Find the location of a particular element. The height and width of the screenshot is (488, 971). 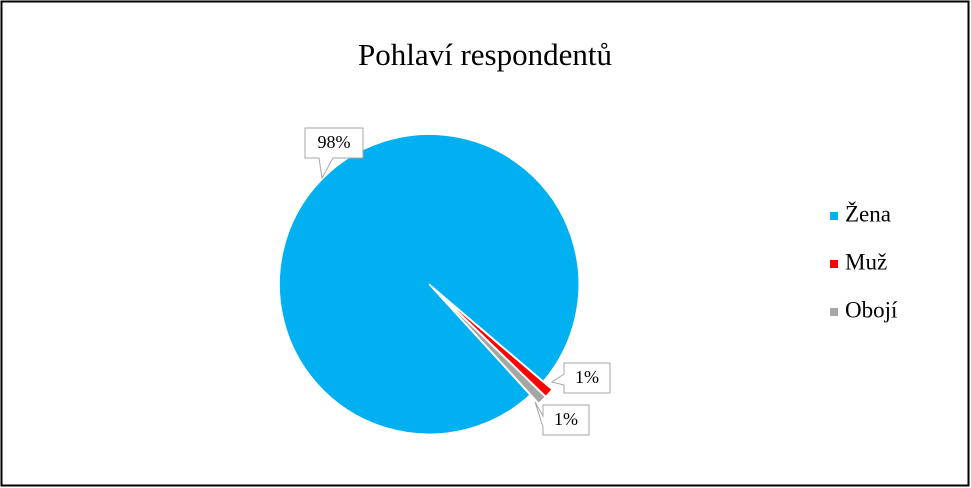

data-label: 98% is located at coordinates (334, 142).